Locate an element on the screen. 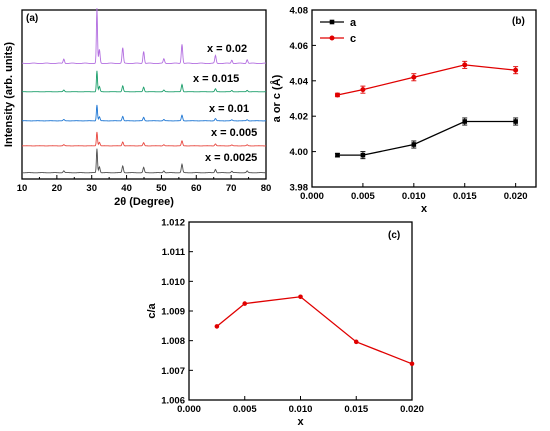 Image resolution: width=550 pixels, height=431 pixels. panel-c-label: (c) is located at coordinates (394, 235).